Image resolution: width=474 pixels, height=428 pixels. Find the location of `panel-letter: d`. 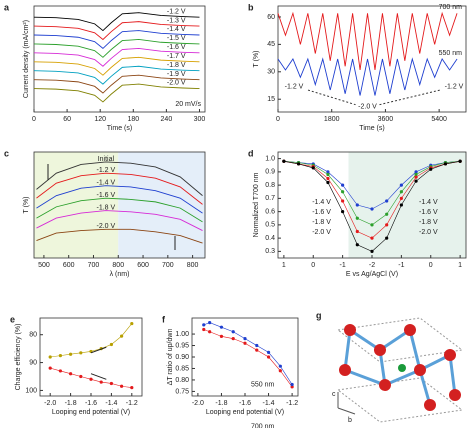

panel-letter: d is located at coordinates (251, 153).